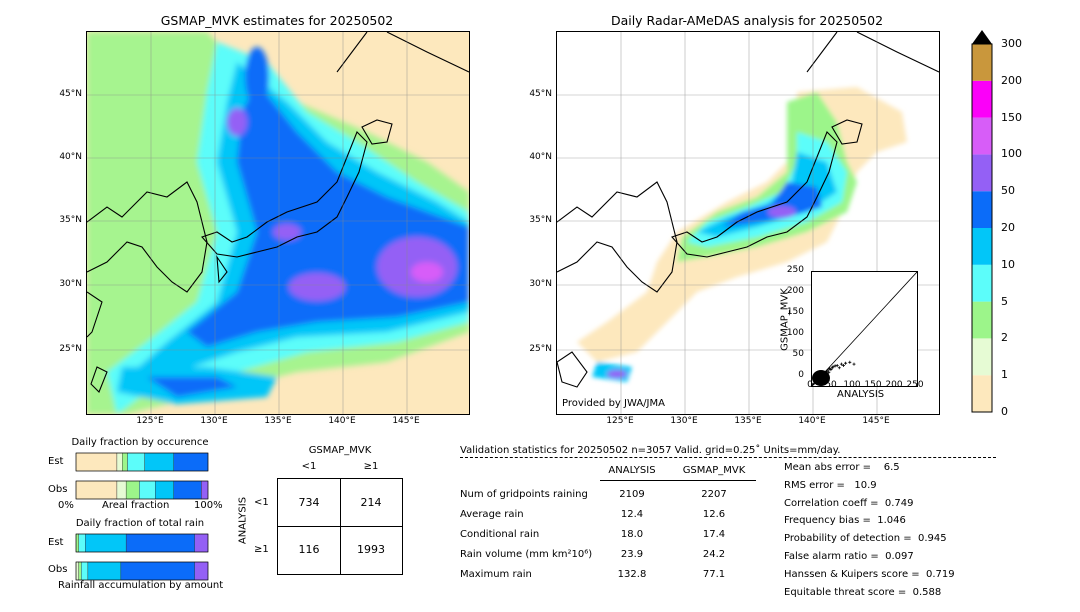 The height and width of the screenshot is (612, 1080). I want to click on validation-score: Correlation coeff = 0.749, so click(849, 503).